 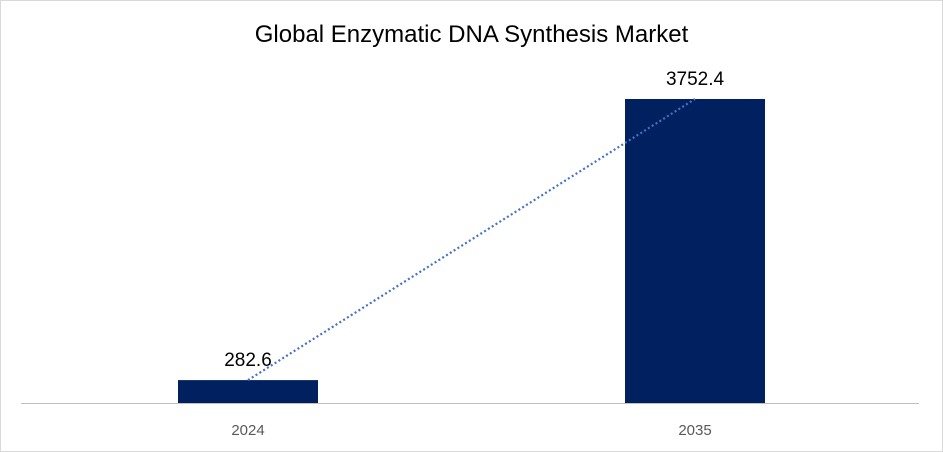 What do you see at coordinates (694, 430) in the screenshot?
I see `x-tick-label-2035: 2035` at bounding box center [694, 430].